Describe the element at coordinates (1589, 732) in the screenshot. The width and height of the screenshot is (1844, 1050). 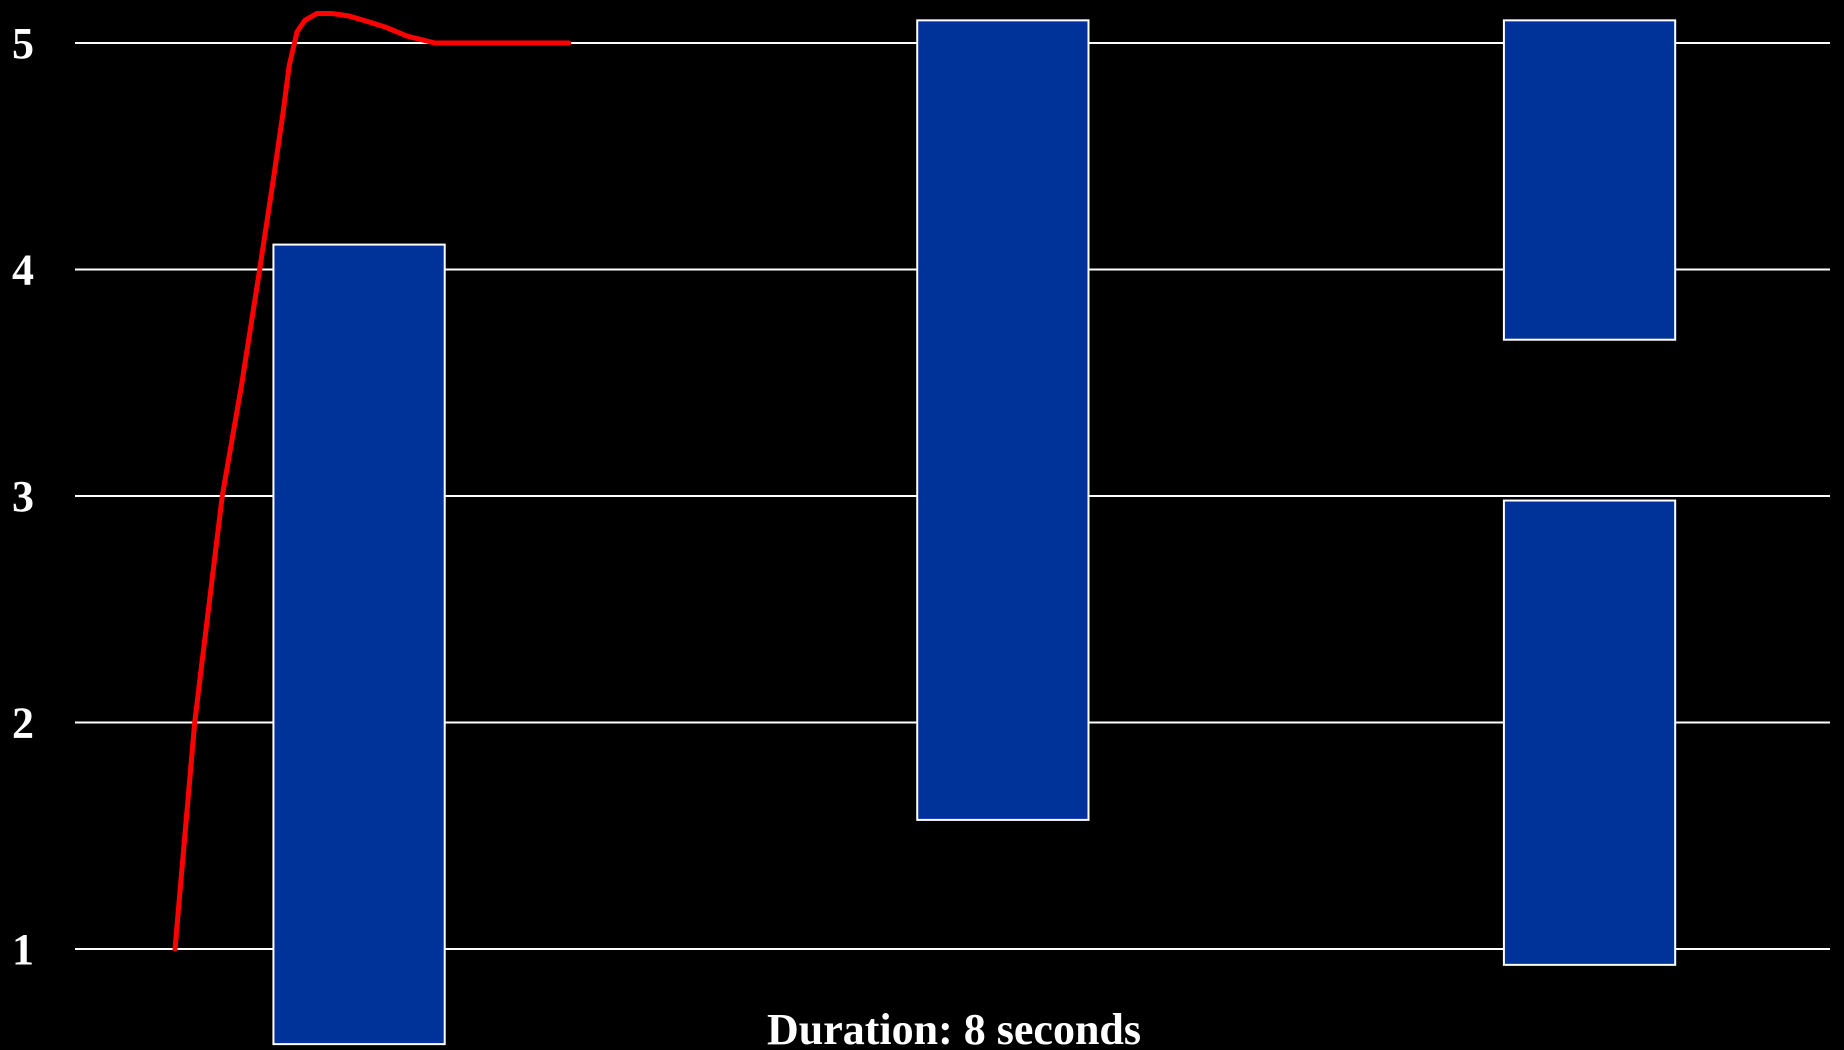
I see `bar-3-lower` at that location.